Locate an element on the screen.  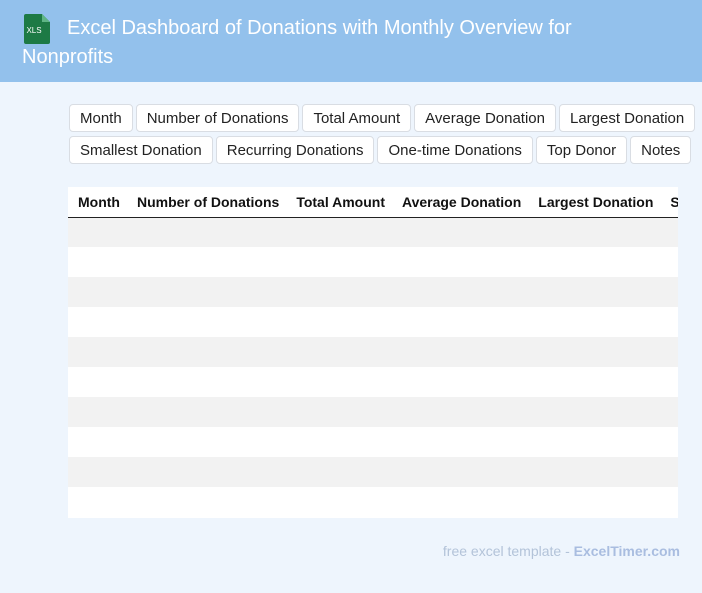
footer: free excel template - ExcelTimer.com is located at coordinates (561, 551).